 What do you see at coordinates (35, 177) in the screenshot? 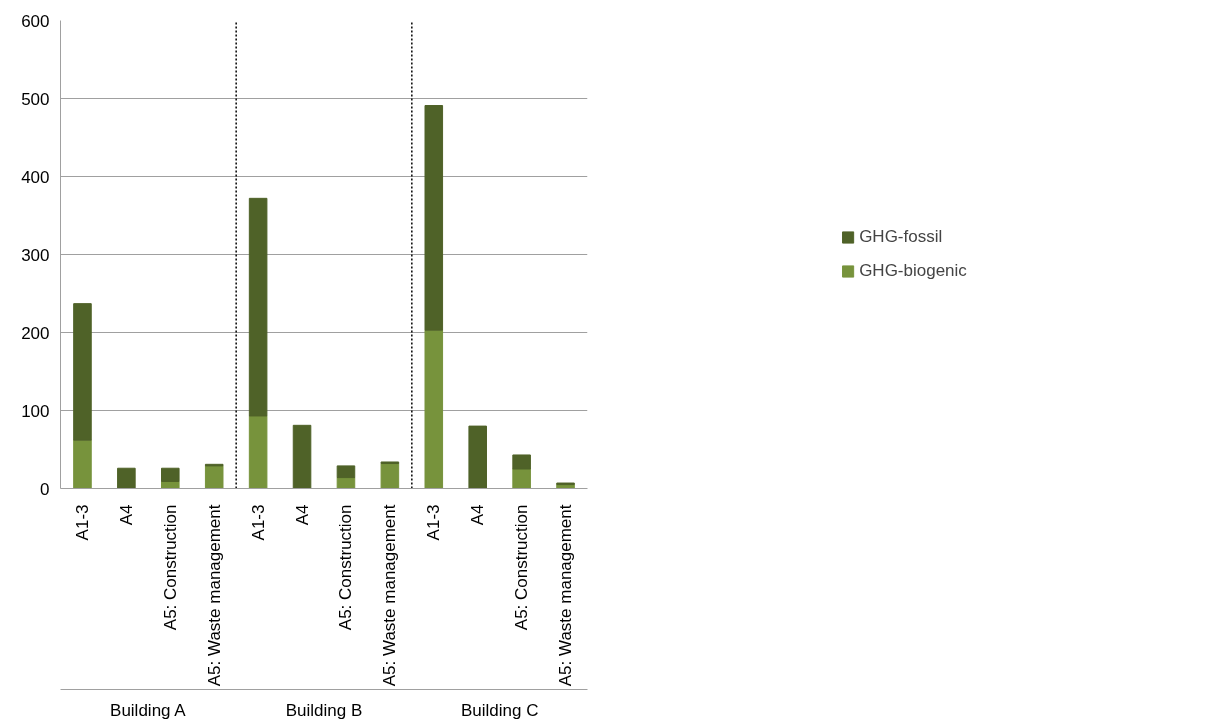
I see `y-tick-label: 400` at bounding box center [35, 177].